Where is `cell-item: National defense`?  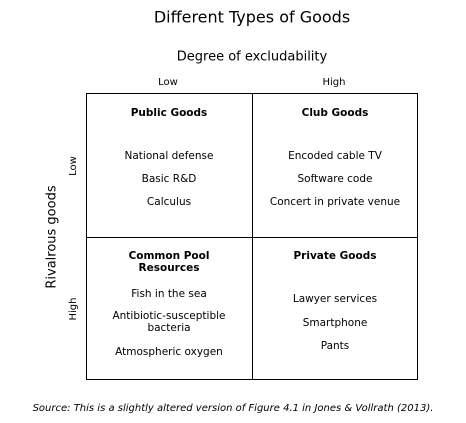
cell-item: National defense is located at coordinates (169, 156).